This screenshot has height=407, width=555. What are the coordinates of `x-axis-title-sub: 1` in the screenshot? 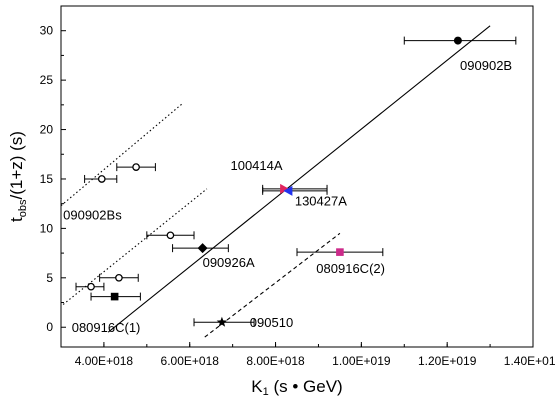 It's located at (266, 392).